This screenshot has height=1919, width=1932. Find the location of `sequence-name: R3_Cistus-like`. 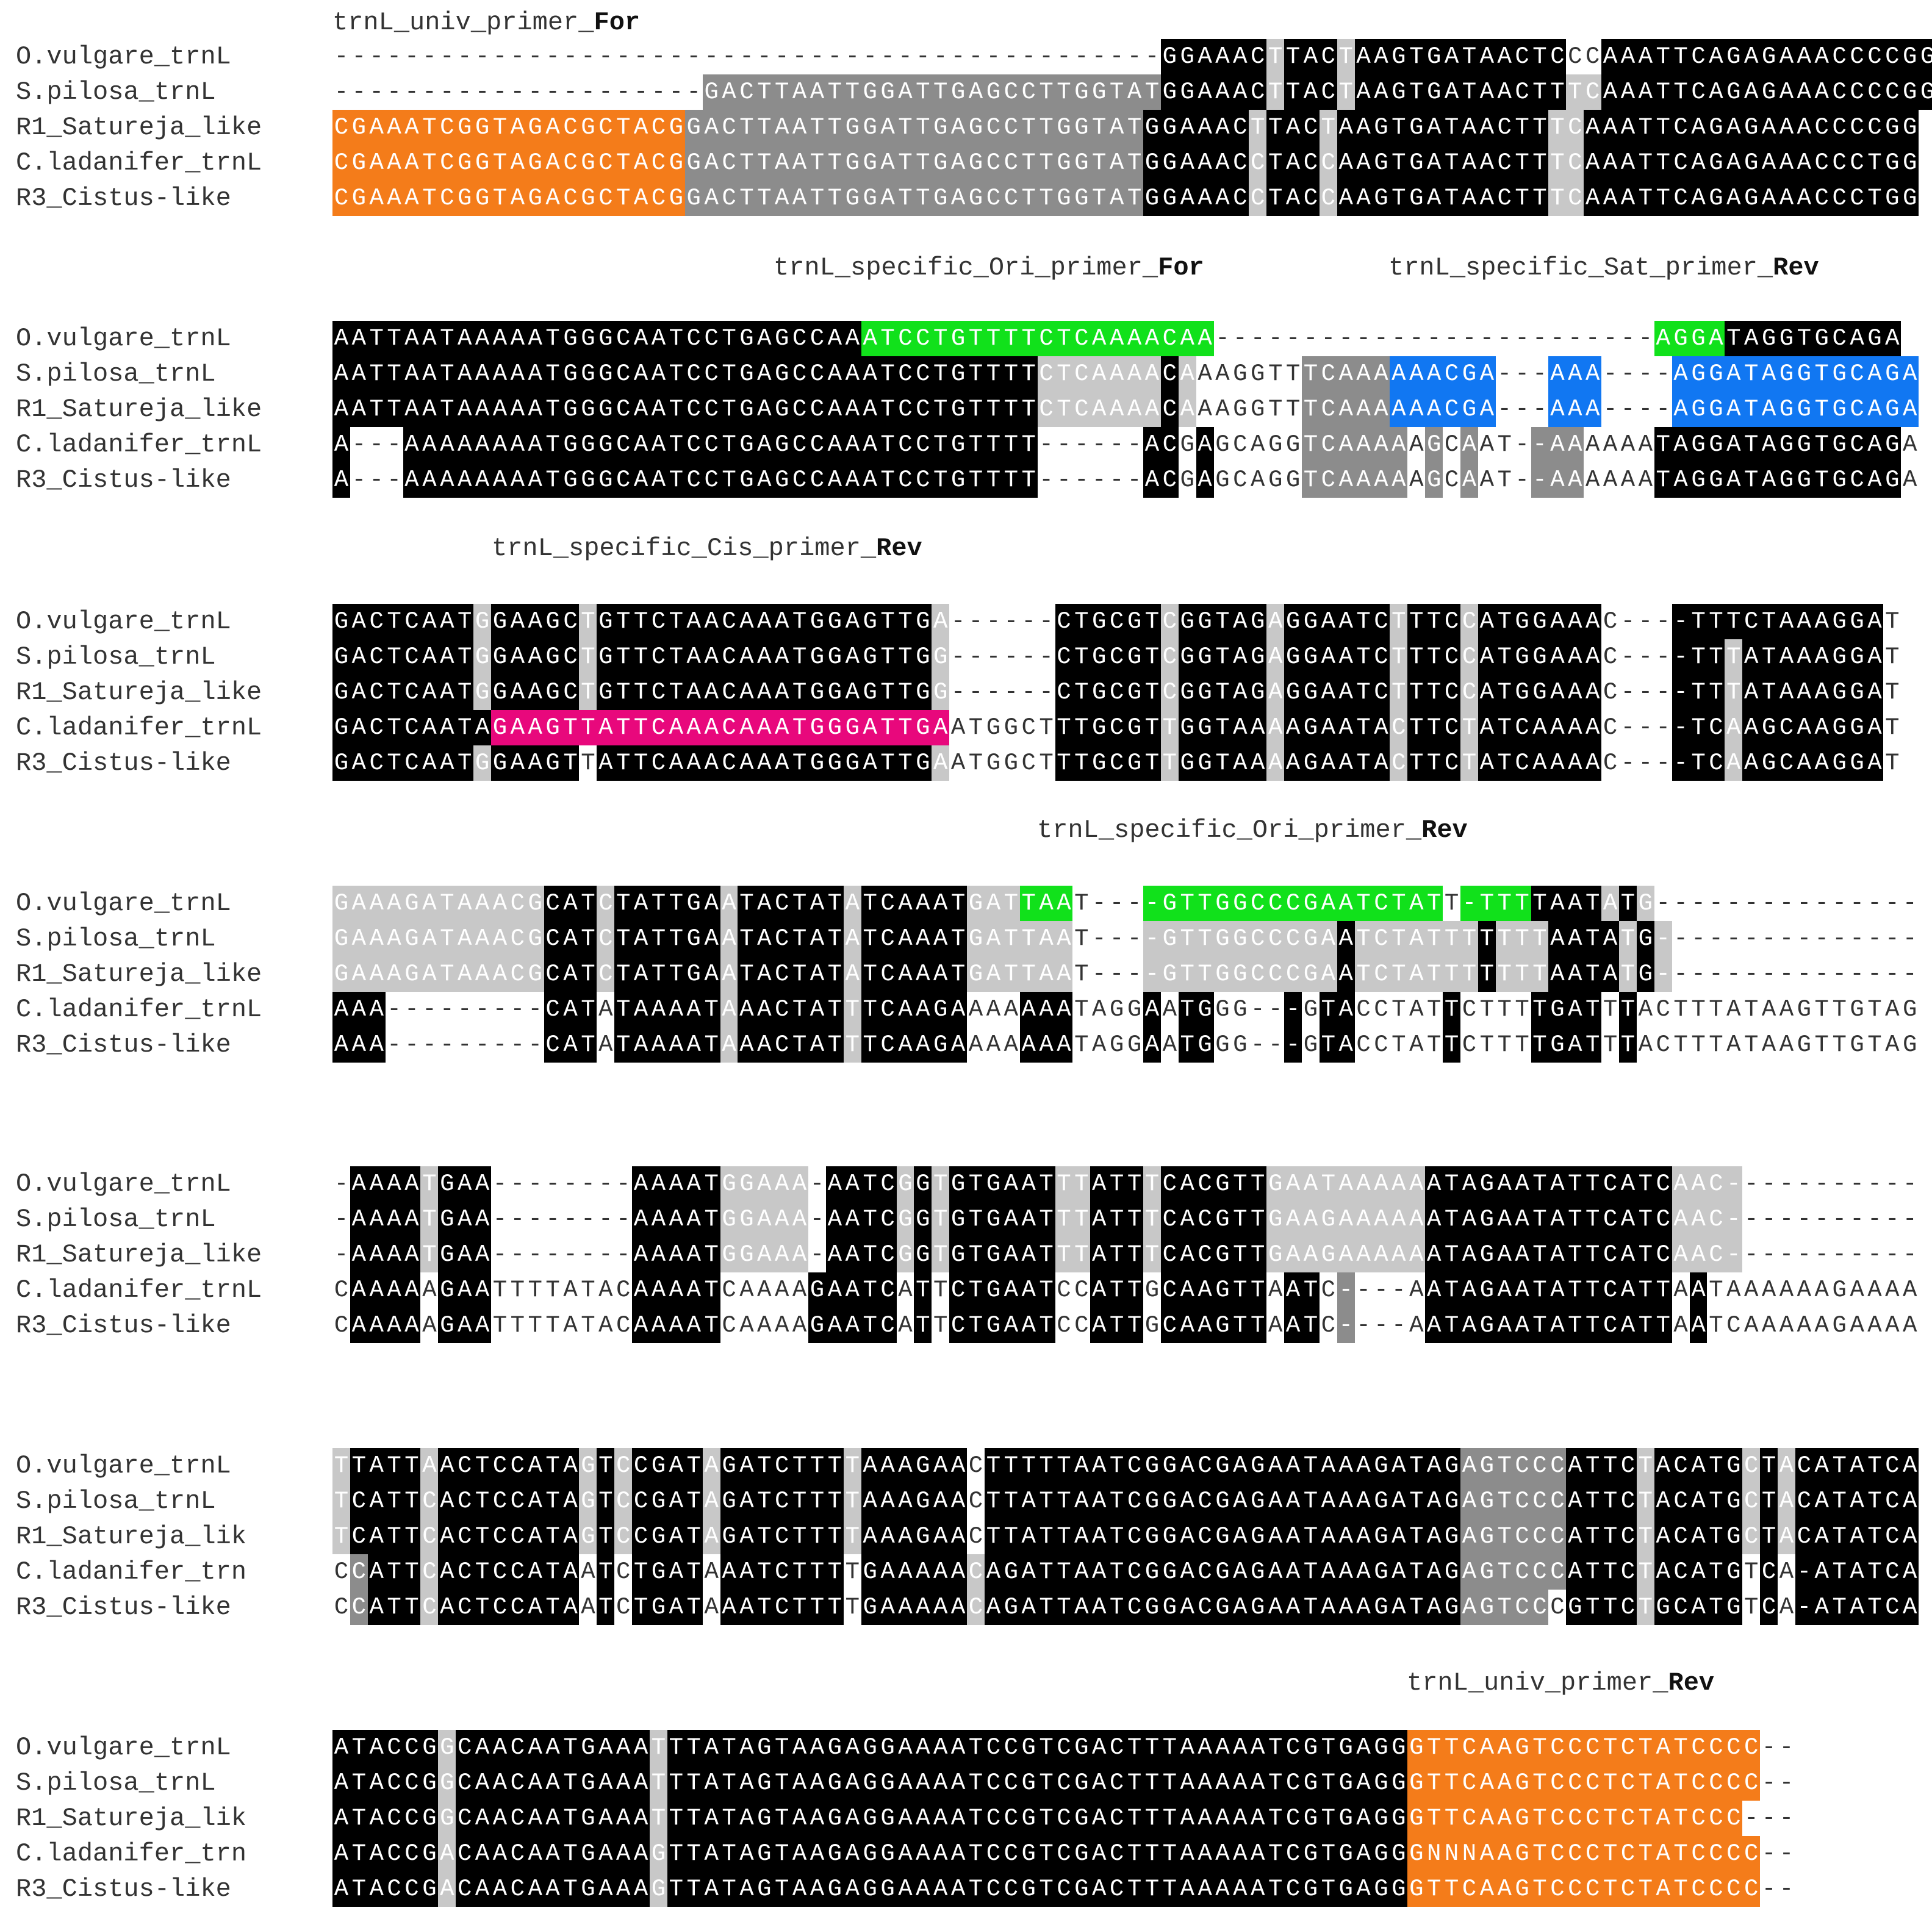

sequence-name: R3_Cistus-like is located at coordinates (123, 1607).